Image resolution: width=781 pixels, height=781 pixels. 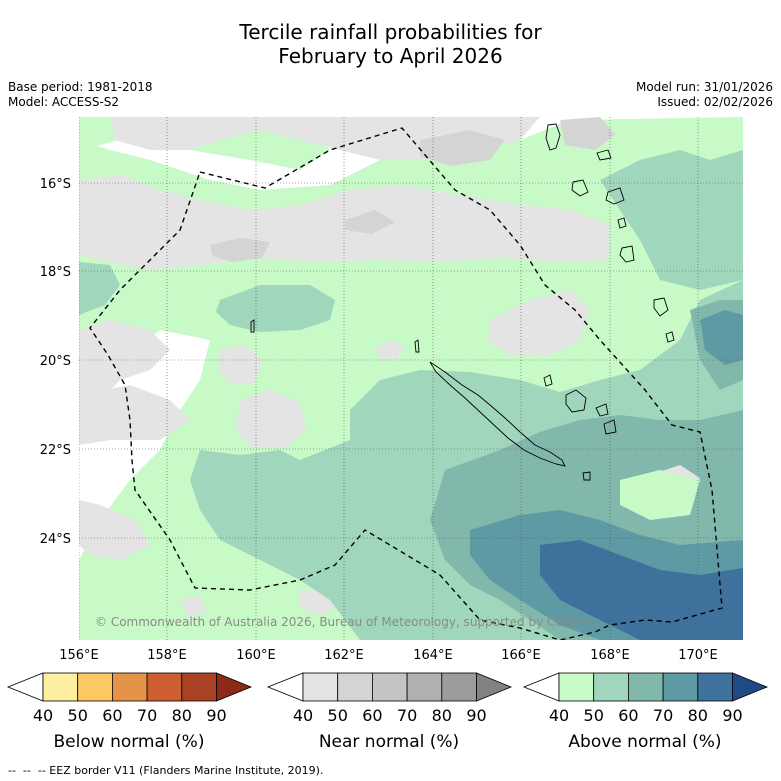 What do you see at coordinates (129, 712) in the screenshot?
I see `colorbar-below: 40 50 60 70 80 90 Below normal (%)` at bounding box center [129, 712].